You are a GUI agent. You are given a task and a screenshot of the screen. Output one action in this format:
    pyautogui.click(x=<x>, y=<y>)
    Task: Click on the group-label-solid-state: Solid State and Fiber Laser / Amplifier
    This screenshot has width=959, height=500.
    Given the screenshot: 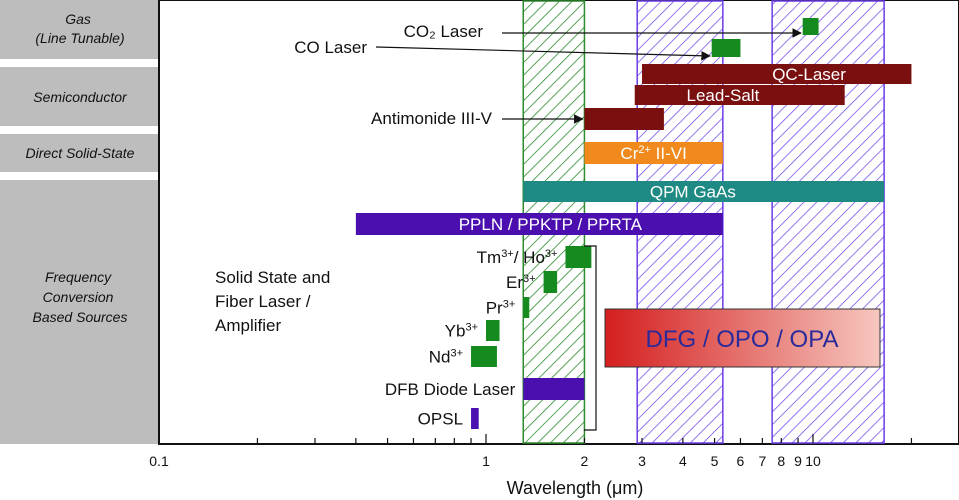 What is the action you would take?
    pyautogui.click(x=272, y=301)
    